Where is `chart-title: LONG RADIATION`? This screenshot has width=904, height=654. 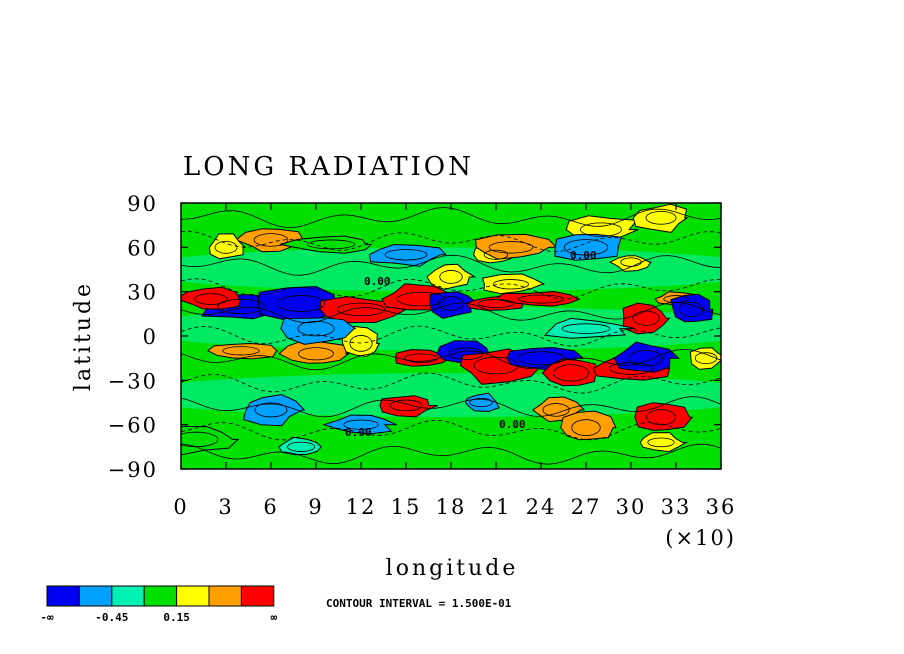 chart-title: LONG RADIATION is located at coordinates (328, 167).